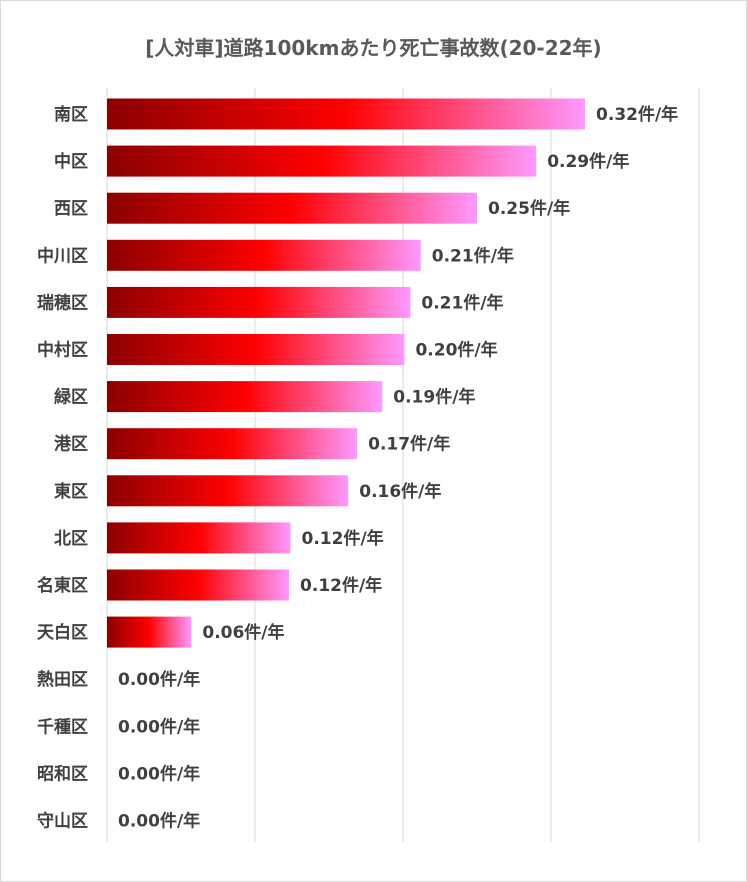  Describe the element at coordinates (456, 350) in the screenshot. I see `value-label-5: 0.20件/年` at that location.